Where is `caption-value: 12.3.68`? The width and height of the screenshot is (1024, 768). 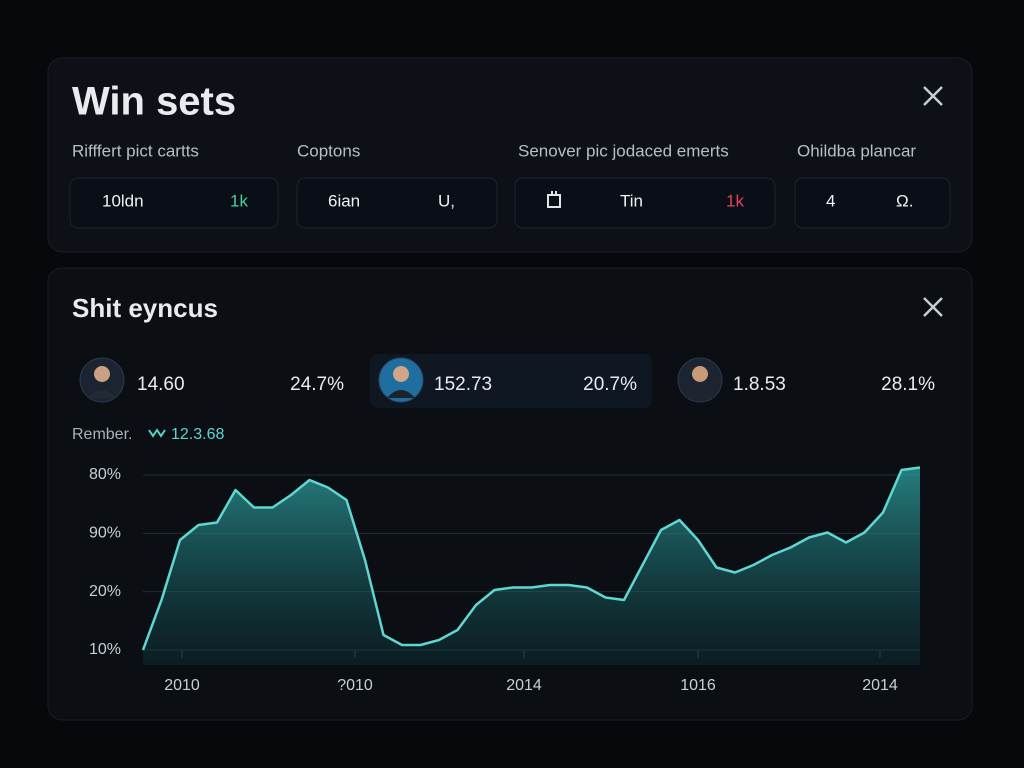 caption-value: 12.3.68 is located at coordinates (197, 434).